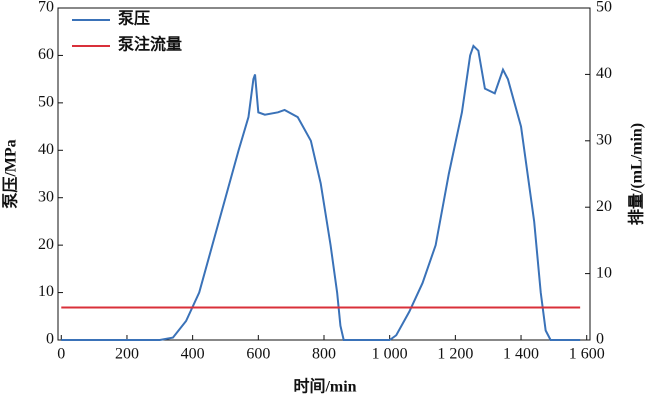  What do you see at coordinates (46, 54) in the screenshot?
I see `y-tick-label: 60` at bounding box center [46, 54].